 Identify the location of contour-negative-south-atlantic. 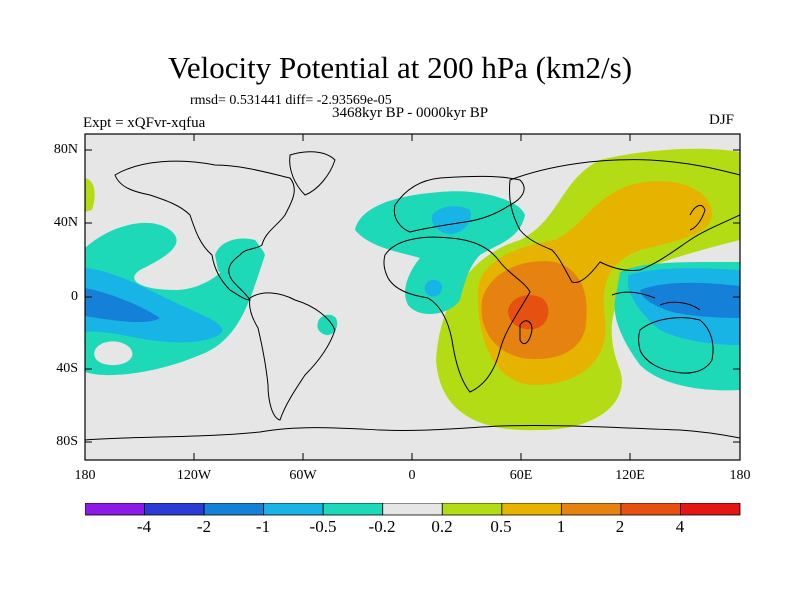
(327, 325).